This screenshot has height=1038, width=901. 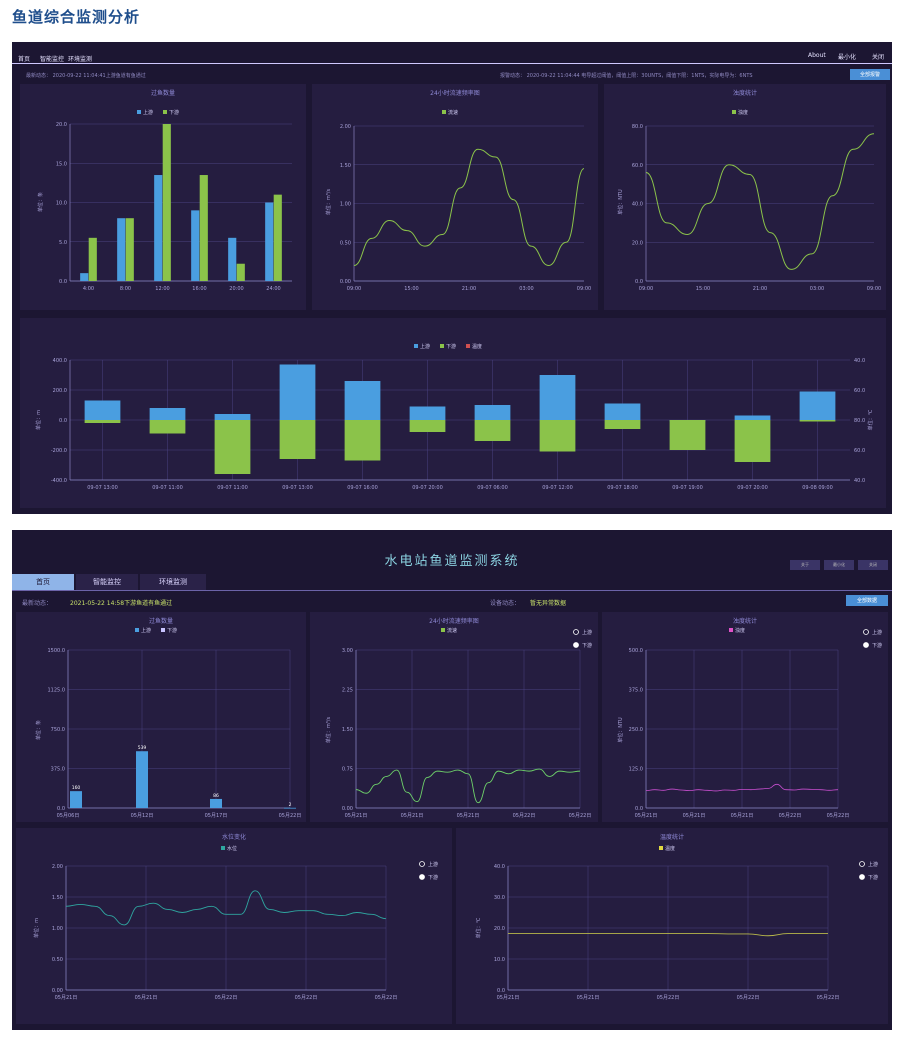 I want to click on nav-home: 首页, so click(x=24, y=59).